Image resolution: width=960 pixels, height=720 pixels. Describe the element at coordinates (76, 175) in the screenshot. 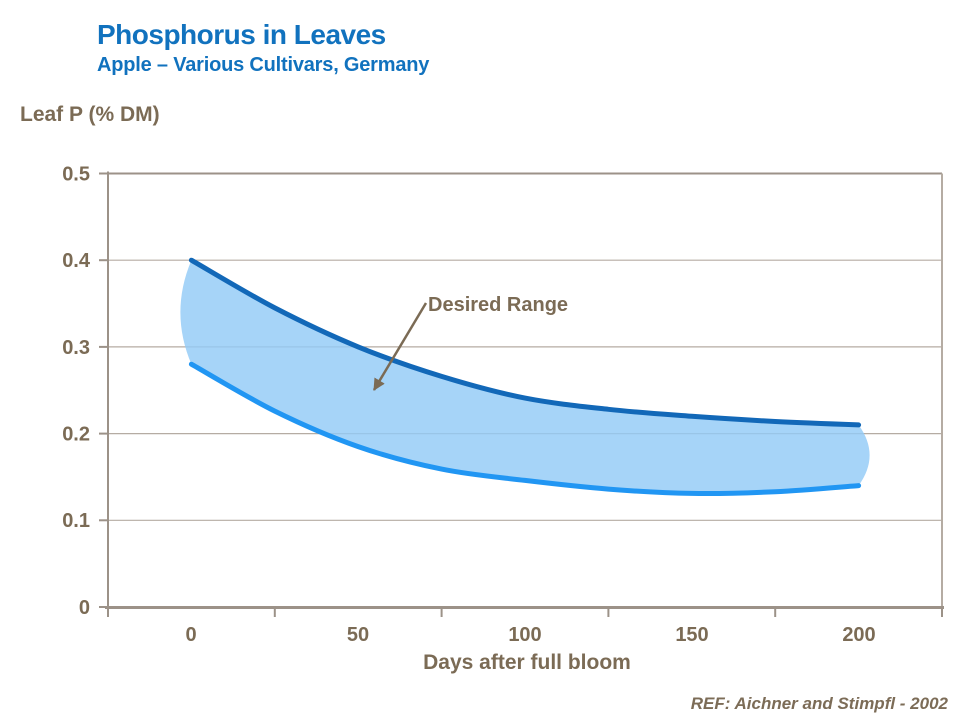

I see `y-tick-label-0.5: 0.5` at that location.